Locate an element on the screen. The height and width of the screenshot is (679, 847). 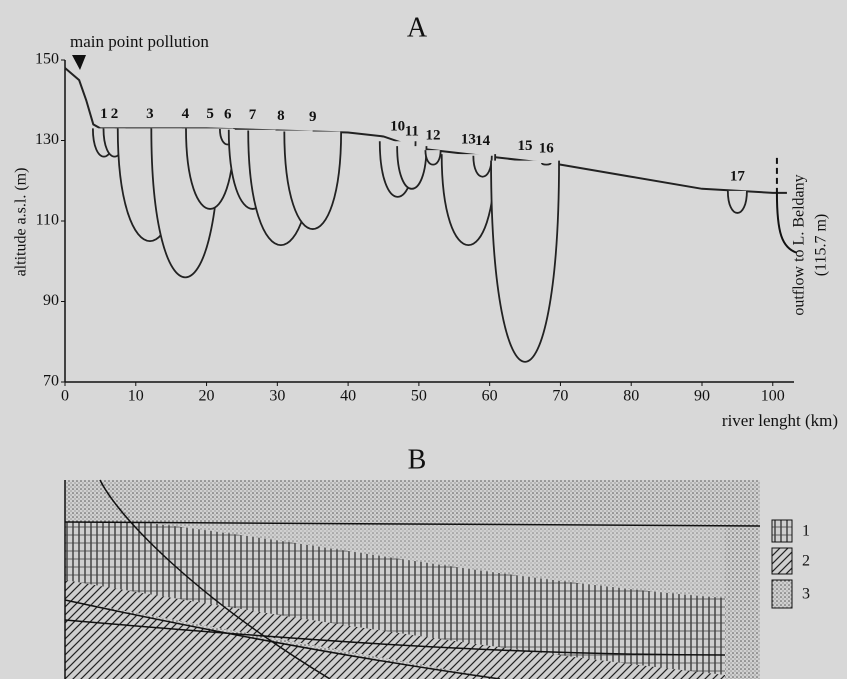
outflow is located at coordinates (786, 223).